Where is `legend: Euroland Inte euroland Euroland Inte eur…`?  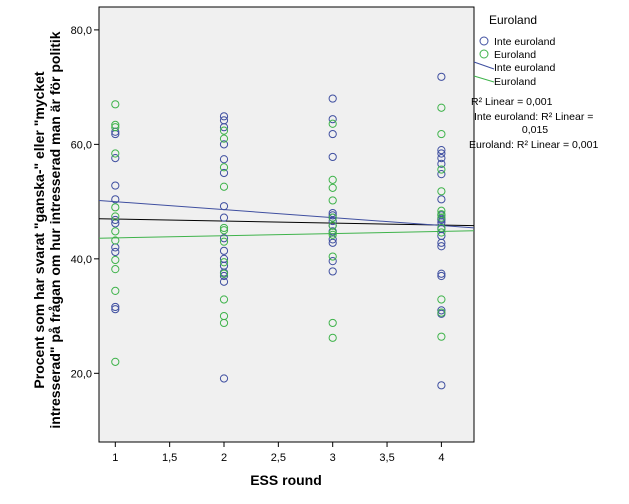
legend: Euroland Inte euroland Euroland Inte eur… is located at coordinates (533, 82).